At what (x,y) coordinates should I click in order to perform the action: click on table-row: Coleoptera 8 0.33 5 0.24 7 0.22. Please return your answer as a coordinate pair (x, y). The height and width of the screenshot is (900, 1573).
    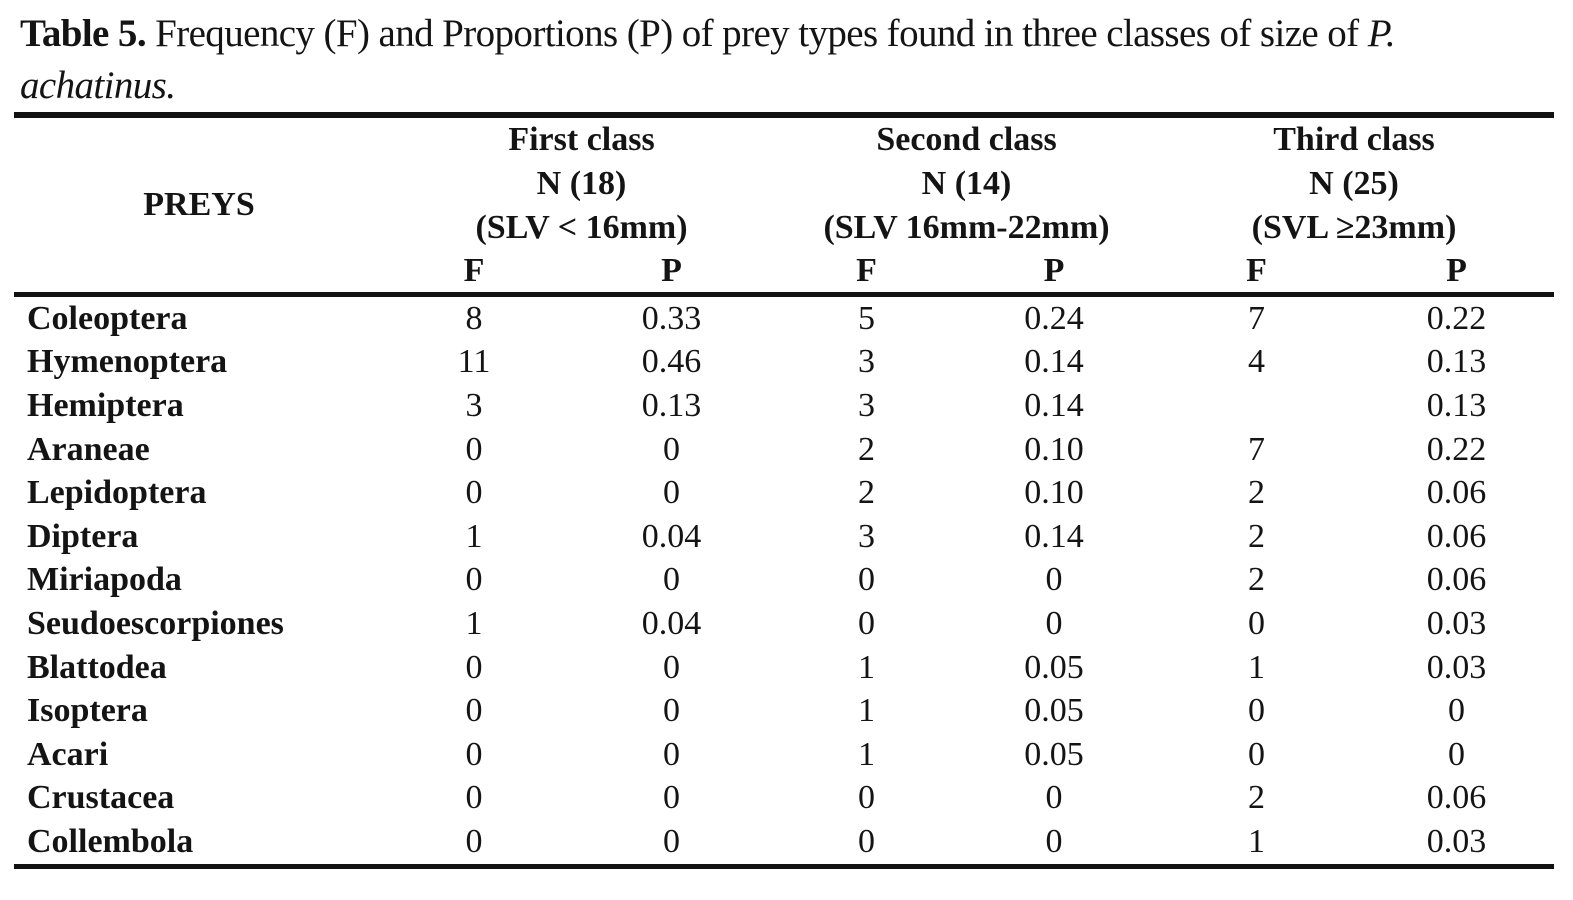
    Looking at the image, I should click on (784, 318).